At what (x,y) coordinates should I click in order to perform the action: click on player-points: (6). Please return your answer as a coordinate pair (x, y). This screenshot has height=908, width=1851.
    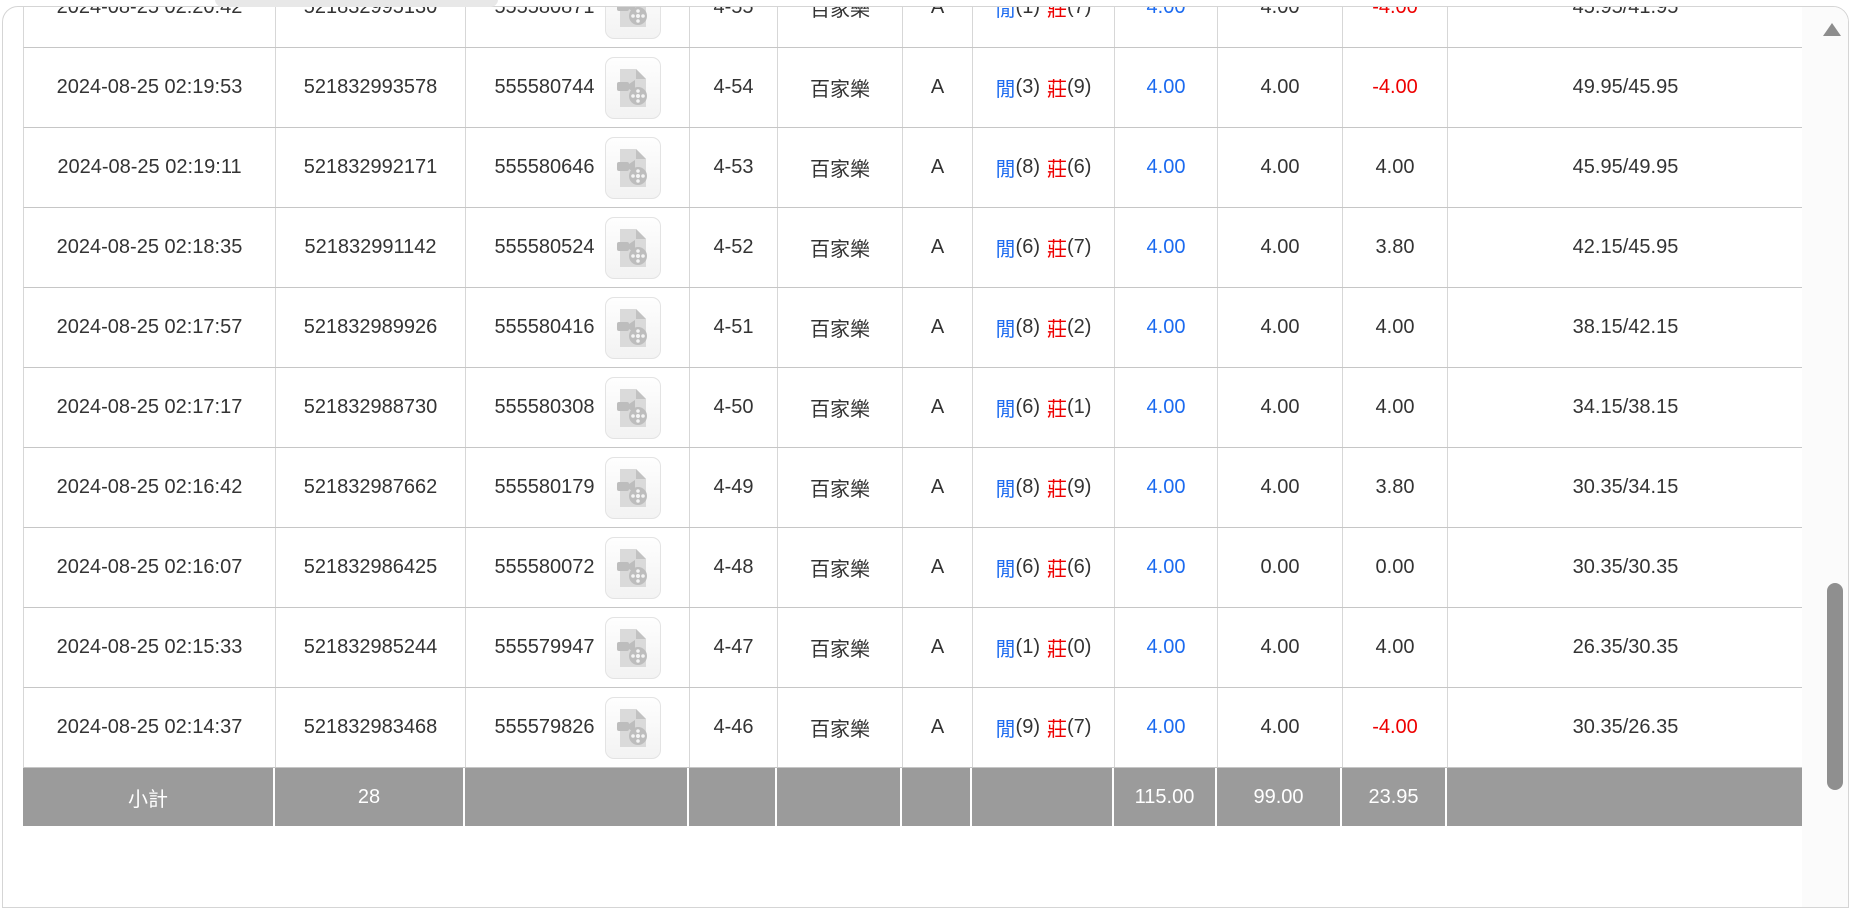
    Looking at the image, I should click on (1027, 247).